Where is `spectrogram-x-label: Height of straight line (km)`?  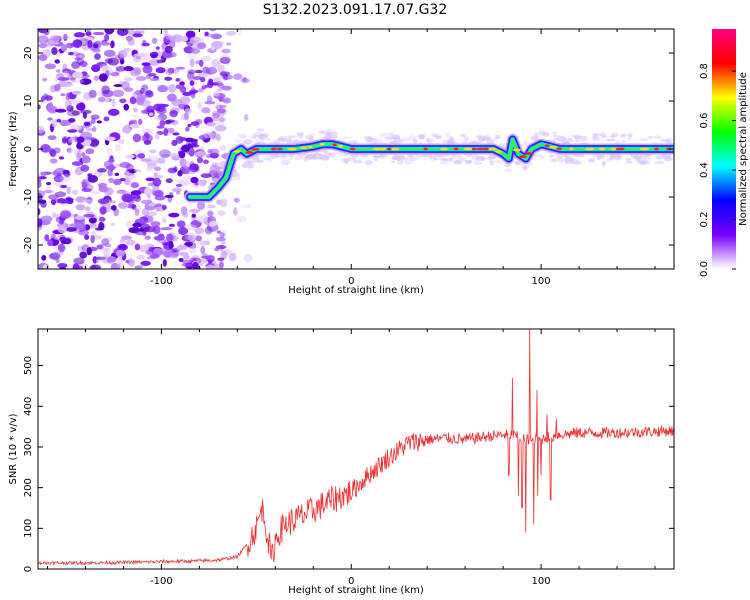
spectrogram-x-label: Height of straight line (km) is located at coordinates (356, 290).